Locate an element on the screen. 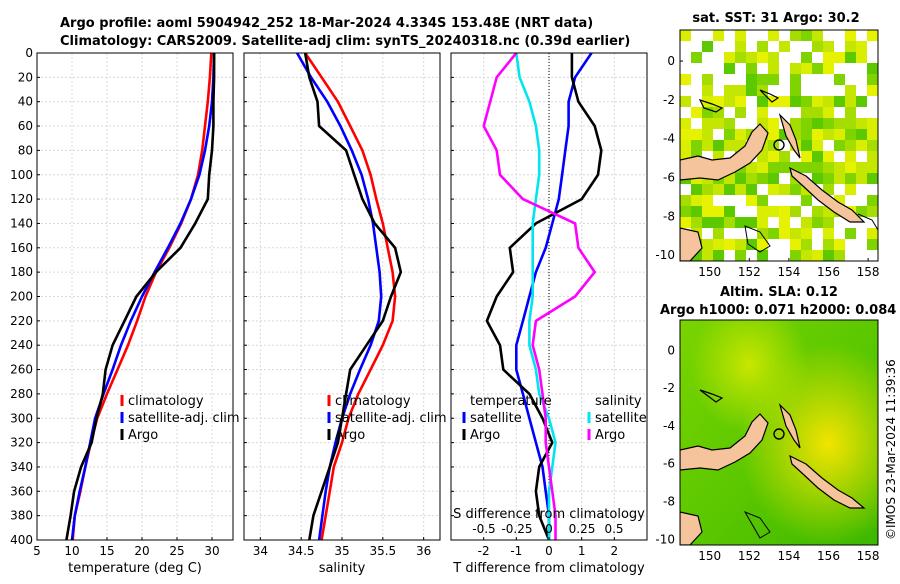 The image size is (900, 584). difference-salinity-tick-label: -0.5 is located at coordinates (483, 529).